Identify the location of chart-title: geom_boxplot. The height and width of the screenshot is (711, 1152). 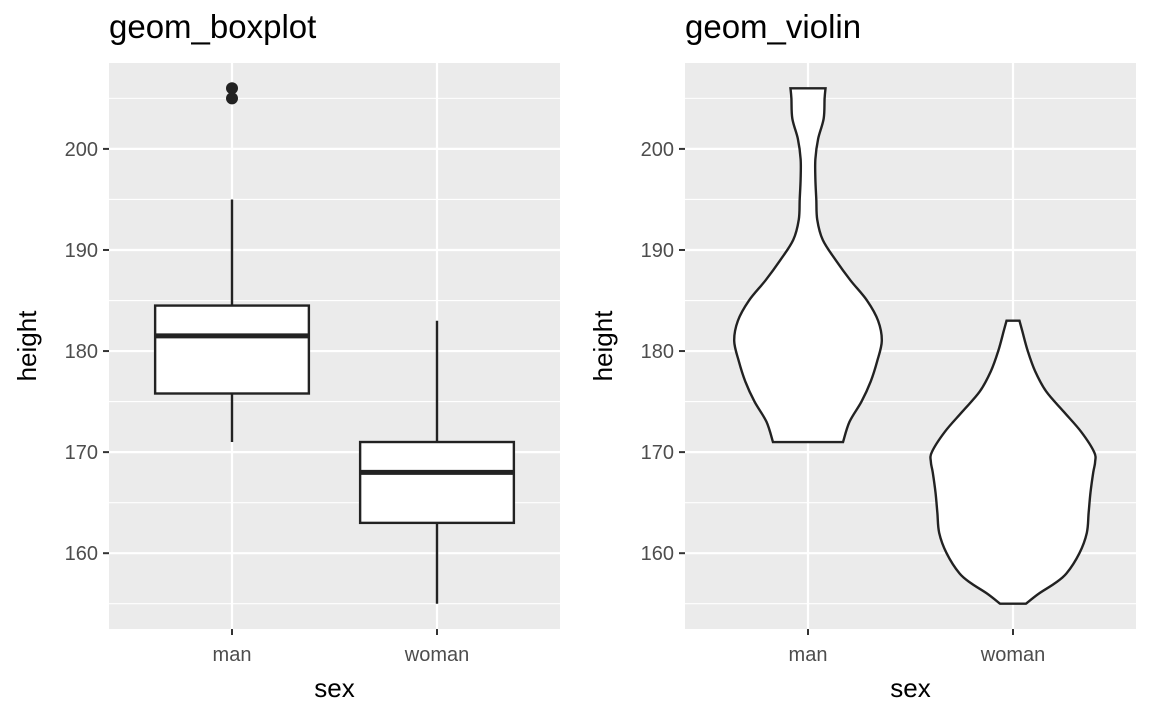
(212, 26).